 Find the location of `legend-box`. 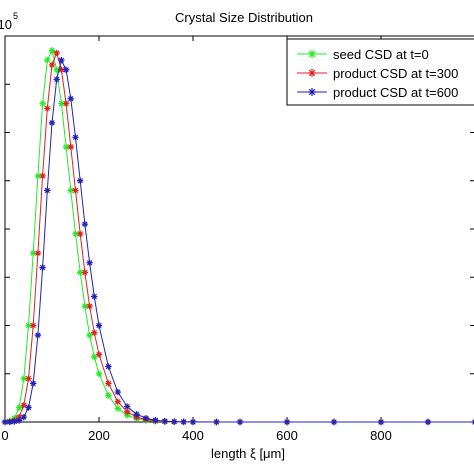

legend-box is located at coordinates (380, 72).